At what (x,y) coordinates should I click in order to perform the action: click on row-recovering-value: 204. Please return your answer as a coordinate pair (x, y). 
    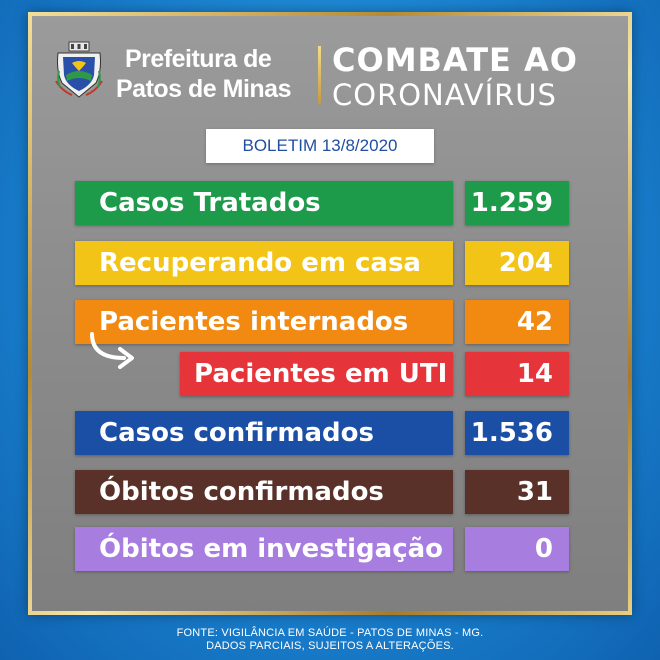
    Looking at the image, I should click on (517, 263).